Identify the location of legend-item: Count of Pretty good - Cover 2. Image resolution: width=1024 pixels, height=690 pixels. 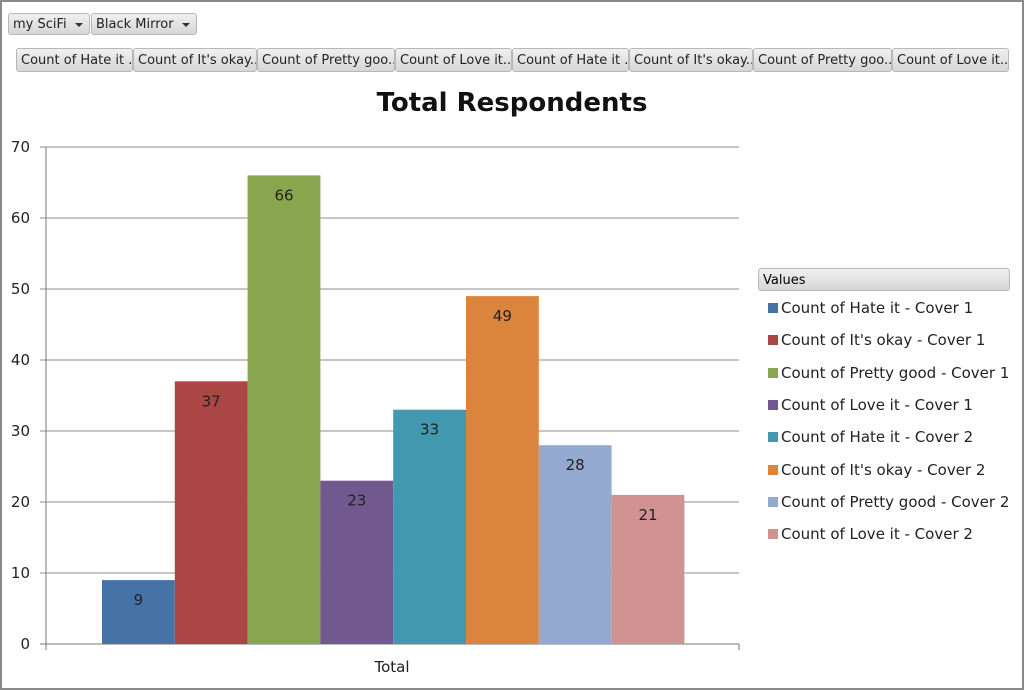
(888, 502).